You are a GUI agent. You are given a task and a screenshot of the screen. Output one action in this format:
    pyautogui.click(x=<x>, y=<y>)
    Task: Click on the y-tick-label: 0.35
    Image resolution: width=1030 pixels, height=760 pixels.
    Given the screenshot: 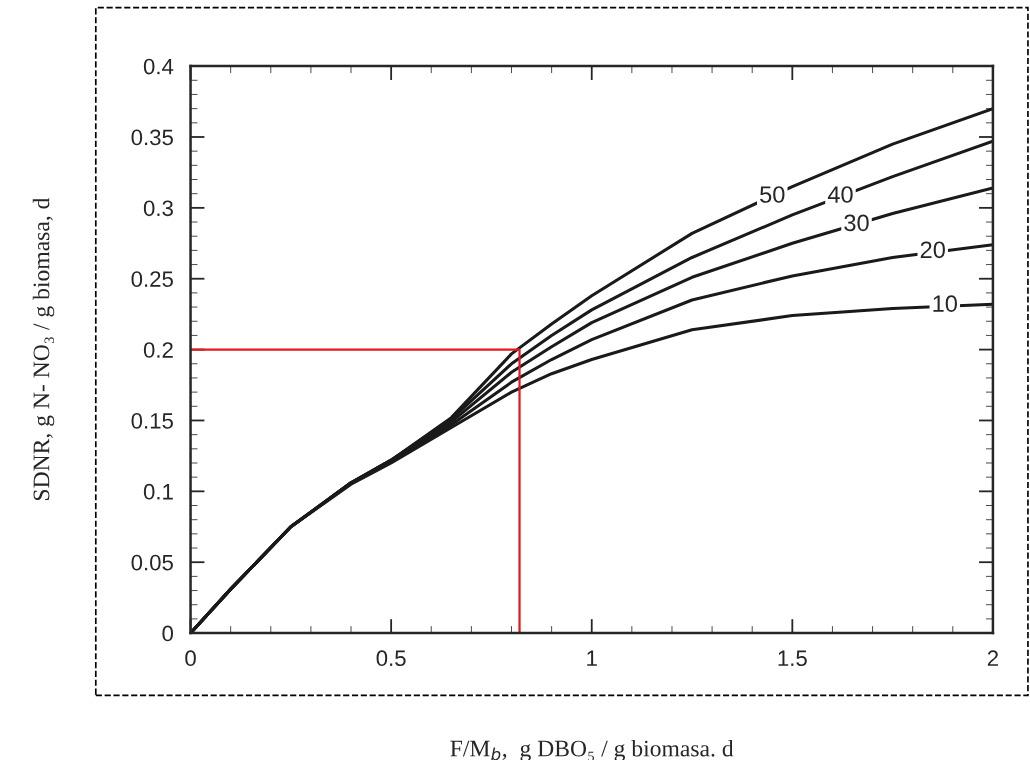 What is the action you would take?
    pyautogui.click(x=152, y=137)
    